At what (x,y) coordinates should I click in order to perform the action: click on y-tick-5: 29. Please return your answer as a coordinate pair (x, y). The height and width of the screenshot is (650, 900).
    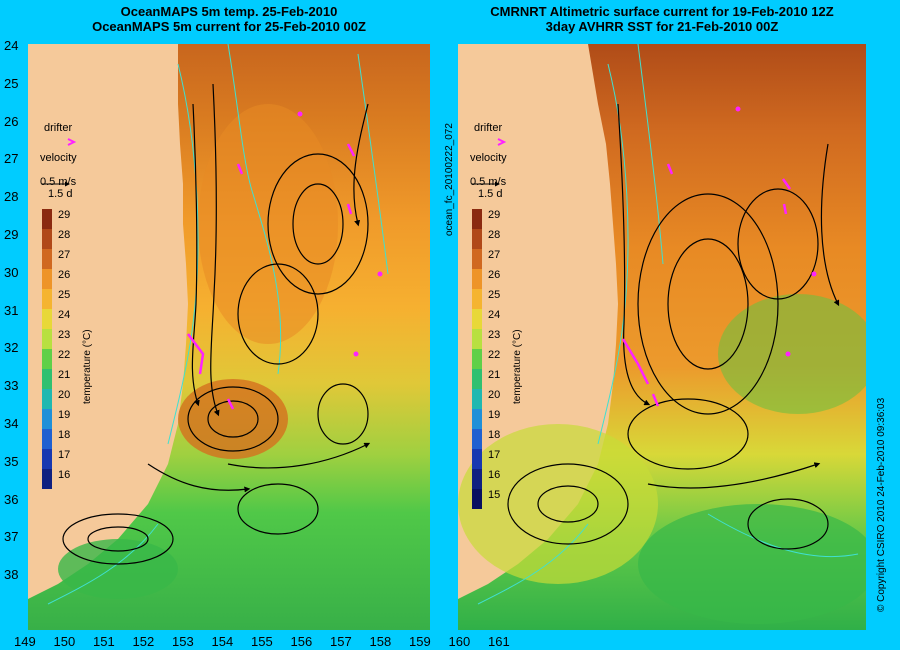
    Looking at the image, I should click on (11, 234).